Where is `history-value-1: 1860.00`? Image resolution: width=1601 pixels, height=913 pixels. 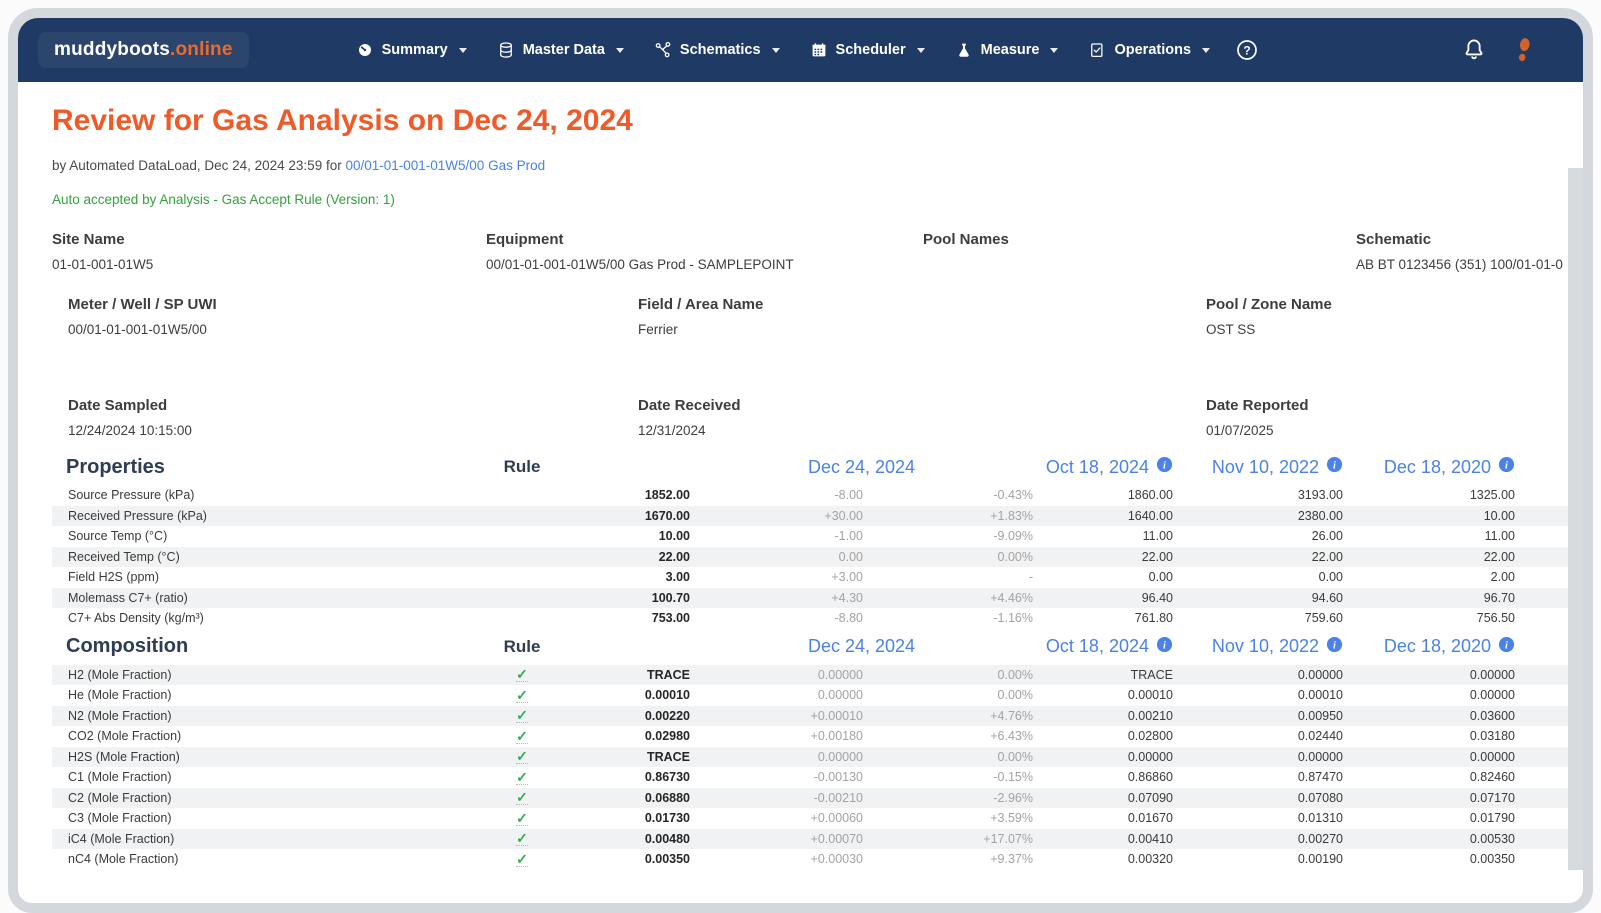
history-value-1: 1860.00 is located at coordinates (1150, 495).